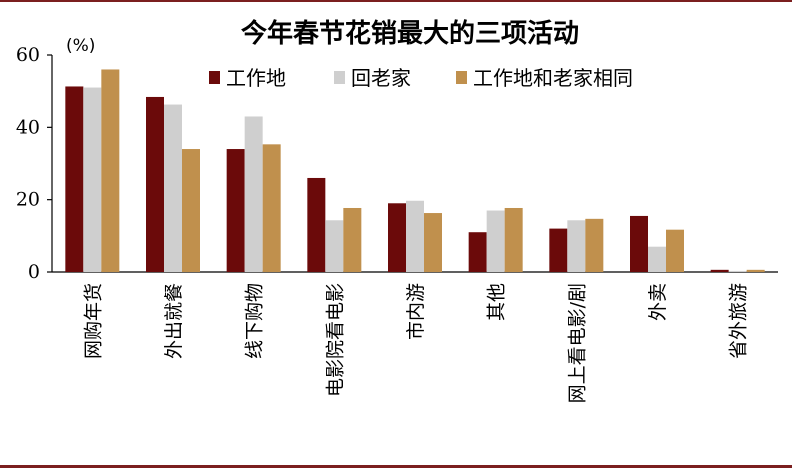 Image resolution: width=792 pixels, height=470 pixels. I want to click on y-tick-label: 20, so click(28, 200).